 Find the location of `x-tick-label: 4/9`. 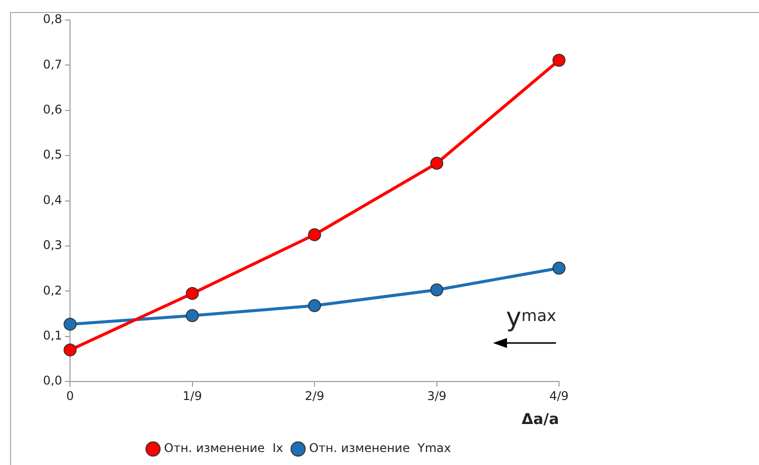

x-tick-label: 4/9 is located at coordinates (559, 395).